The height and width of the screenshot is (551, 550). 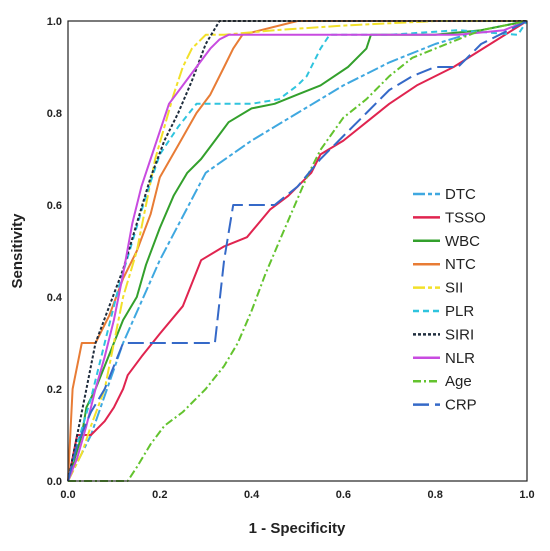 I want to click on legend-label: DTC, so click(x=460, y=194).